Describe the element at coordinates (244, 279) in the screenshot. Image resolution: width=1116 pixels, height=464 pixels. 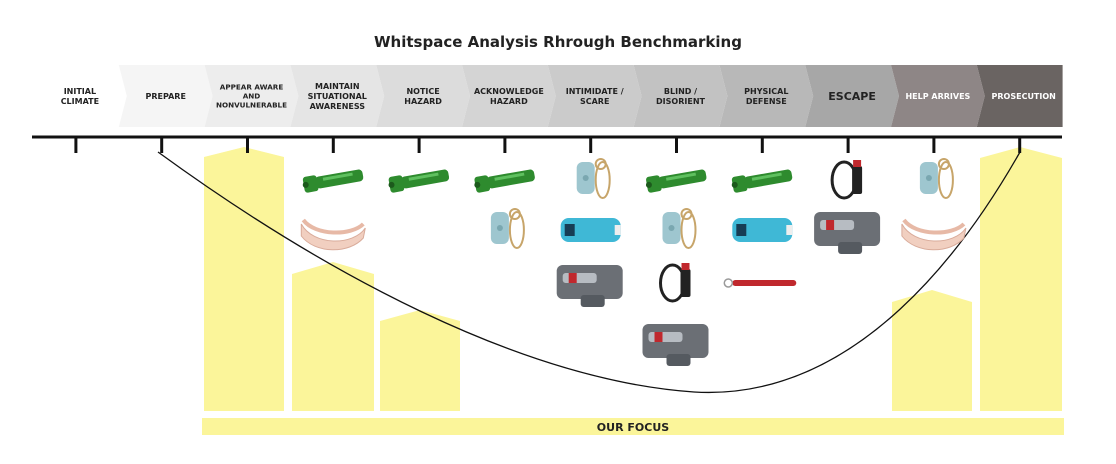
I see `column-appear-aware` at that location.